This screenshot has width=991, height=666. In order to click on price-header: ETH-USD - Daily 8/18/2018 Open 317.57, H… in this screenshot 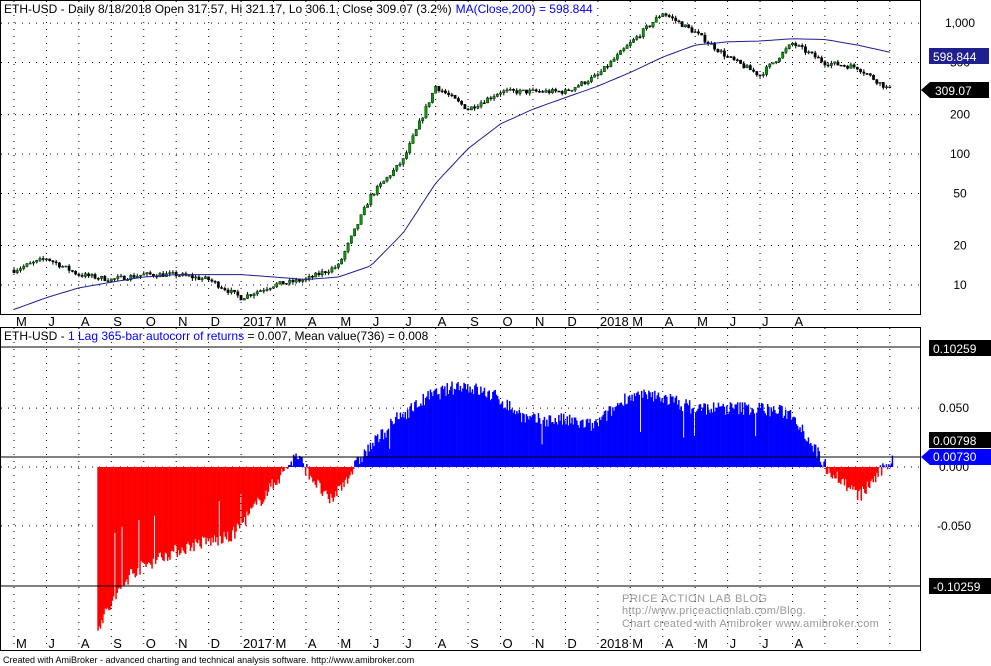, I will do `click(298, 9)`.